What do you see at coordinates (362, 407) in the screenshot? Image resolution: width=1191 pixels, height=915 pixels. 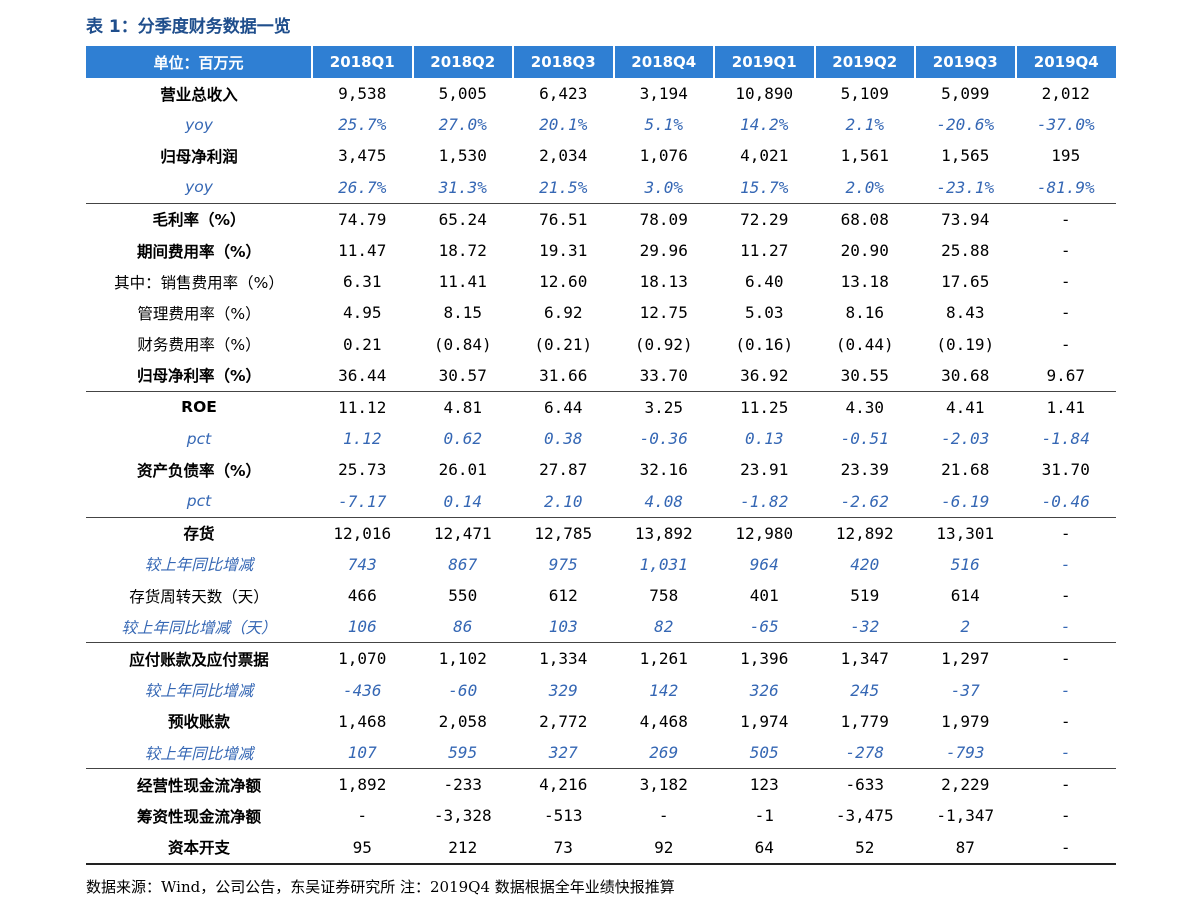 I see `table-cell: 11.12` at bounding box center [362, 407].